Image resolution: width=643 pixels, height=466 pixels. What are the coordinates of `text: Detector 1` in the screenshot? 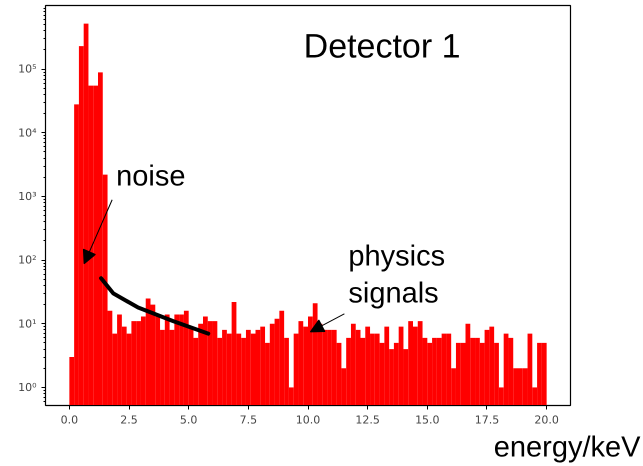 It's located at (382, 47).